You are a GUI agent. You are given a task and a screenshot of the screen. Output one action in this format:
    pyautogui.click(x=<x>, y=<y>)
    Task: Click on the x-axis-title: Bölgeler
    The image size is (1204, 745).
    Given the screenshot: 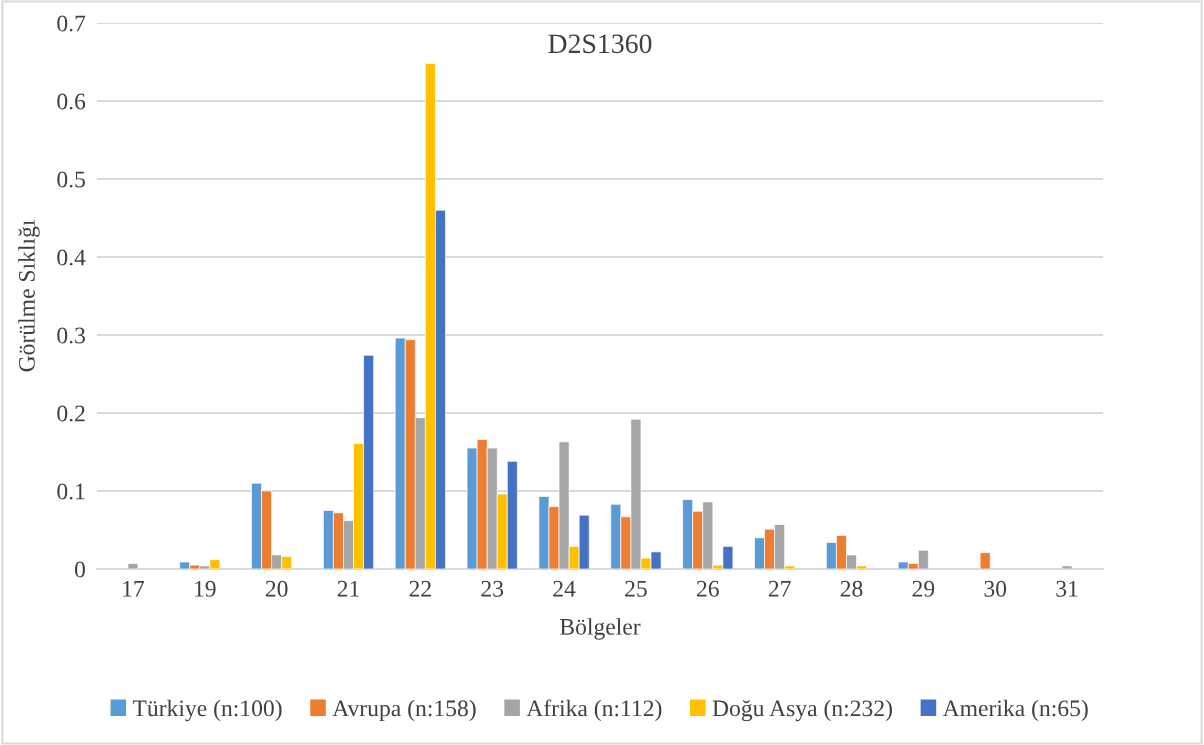 What is the action you would take?
    pyautogui.click(x=600, y=629)
    